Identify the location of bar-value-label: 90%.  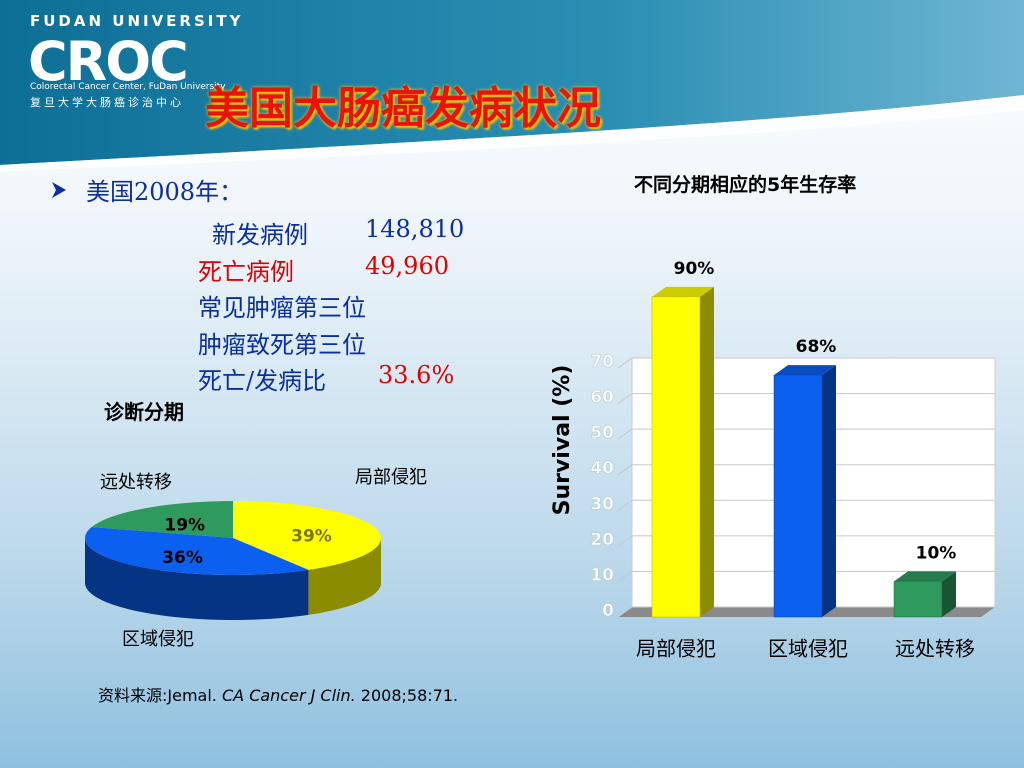
(694, 269).